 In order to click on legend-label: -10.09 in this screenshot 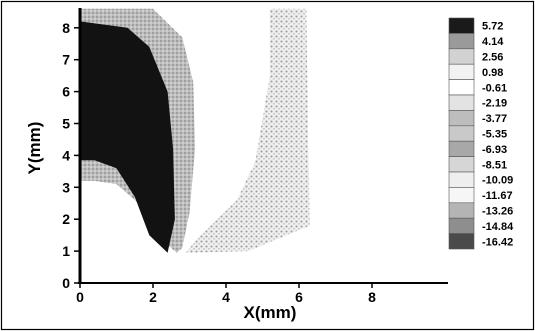, I will do `click(497, 181)`.